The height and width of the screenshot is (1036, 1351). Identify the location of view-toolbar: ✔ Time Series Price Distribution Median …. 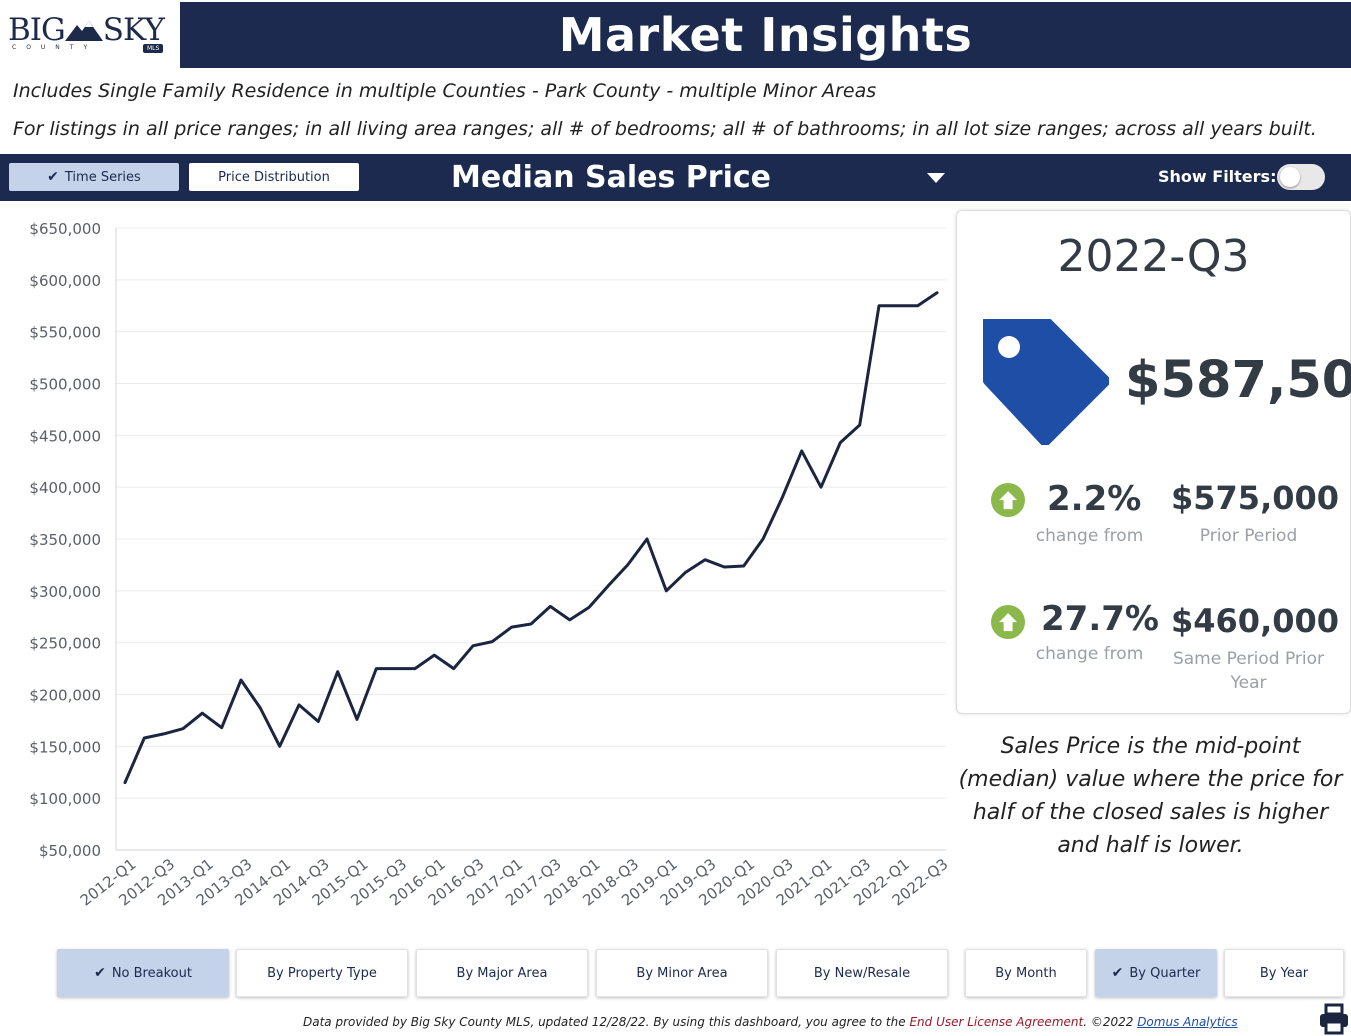
(675, 177).